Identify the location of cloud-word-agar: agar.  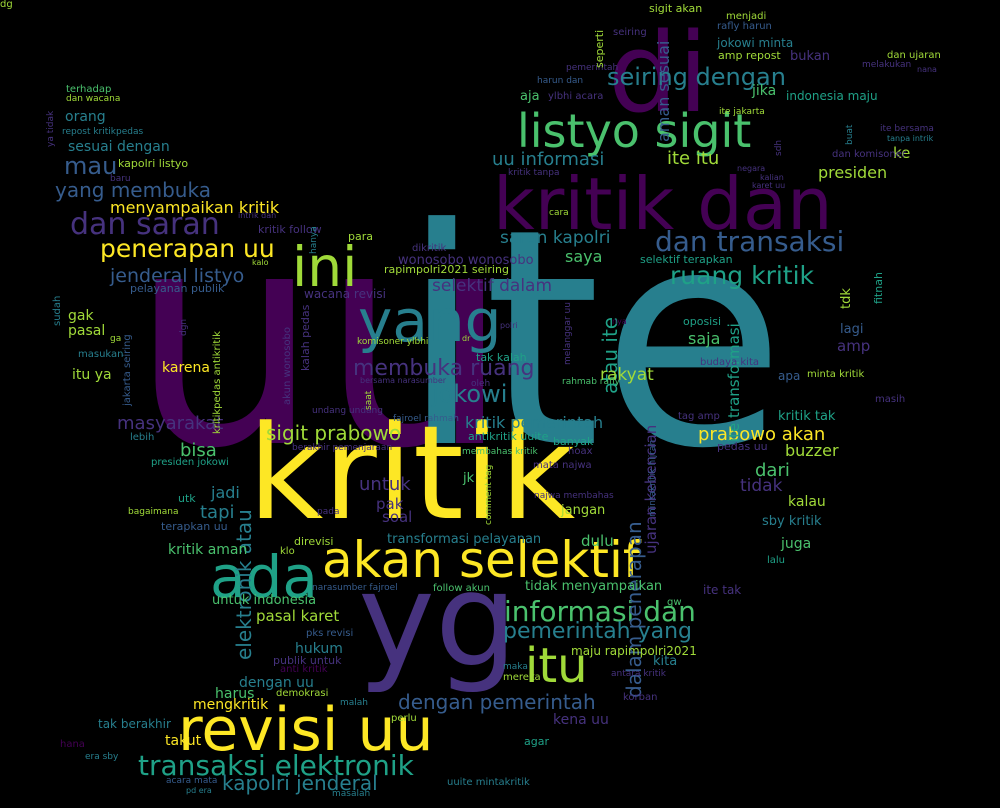
(536, 741).